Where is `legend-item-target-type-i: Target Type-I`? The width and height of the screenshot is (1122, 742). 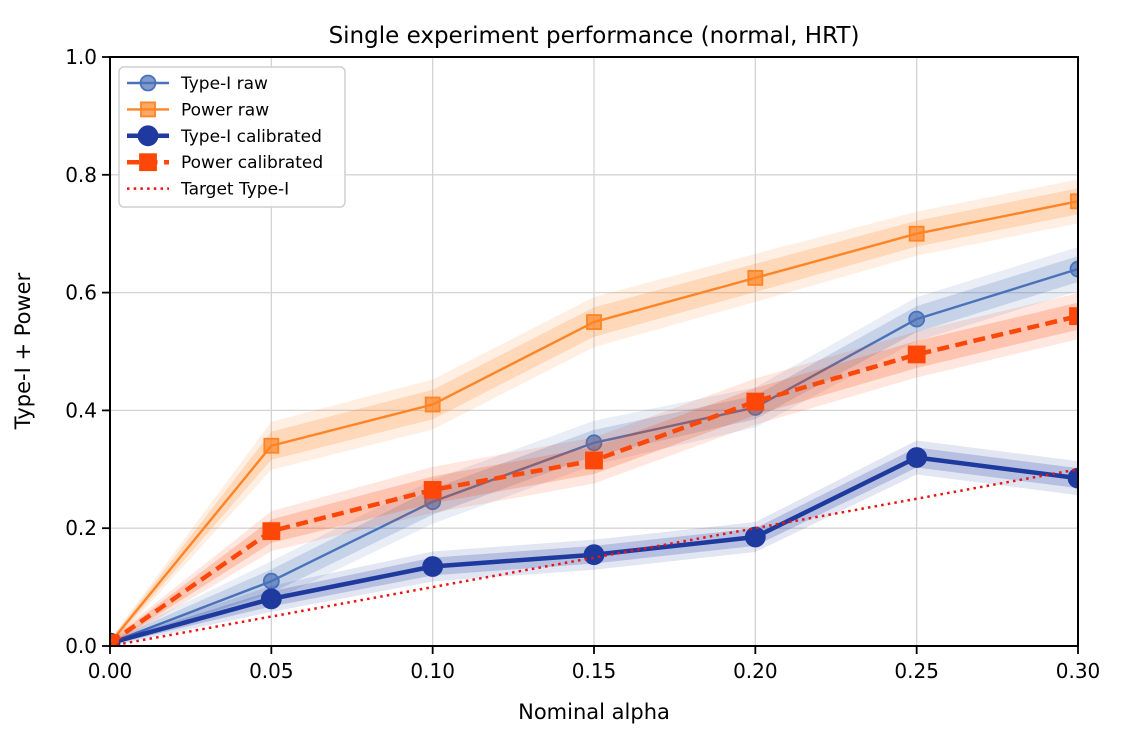 legend-item-target-type-i: Target Type-I is located at coordinates (208, 190).